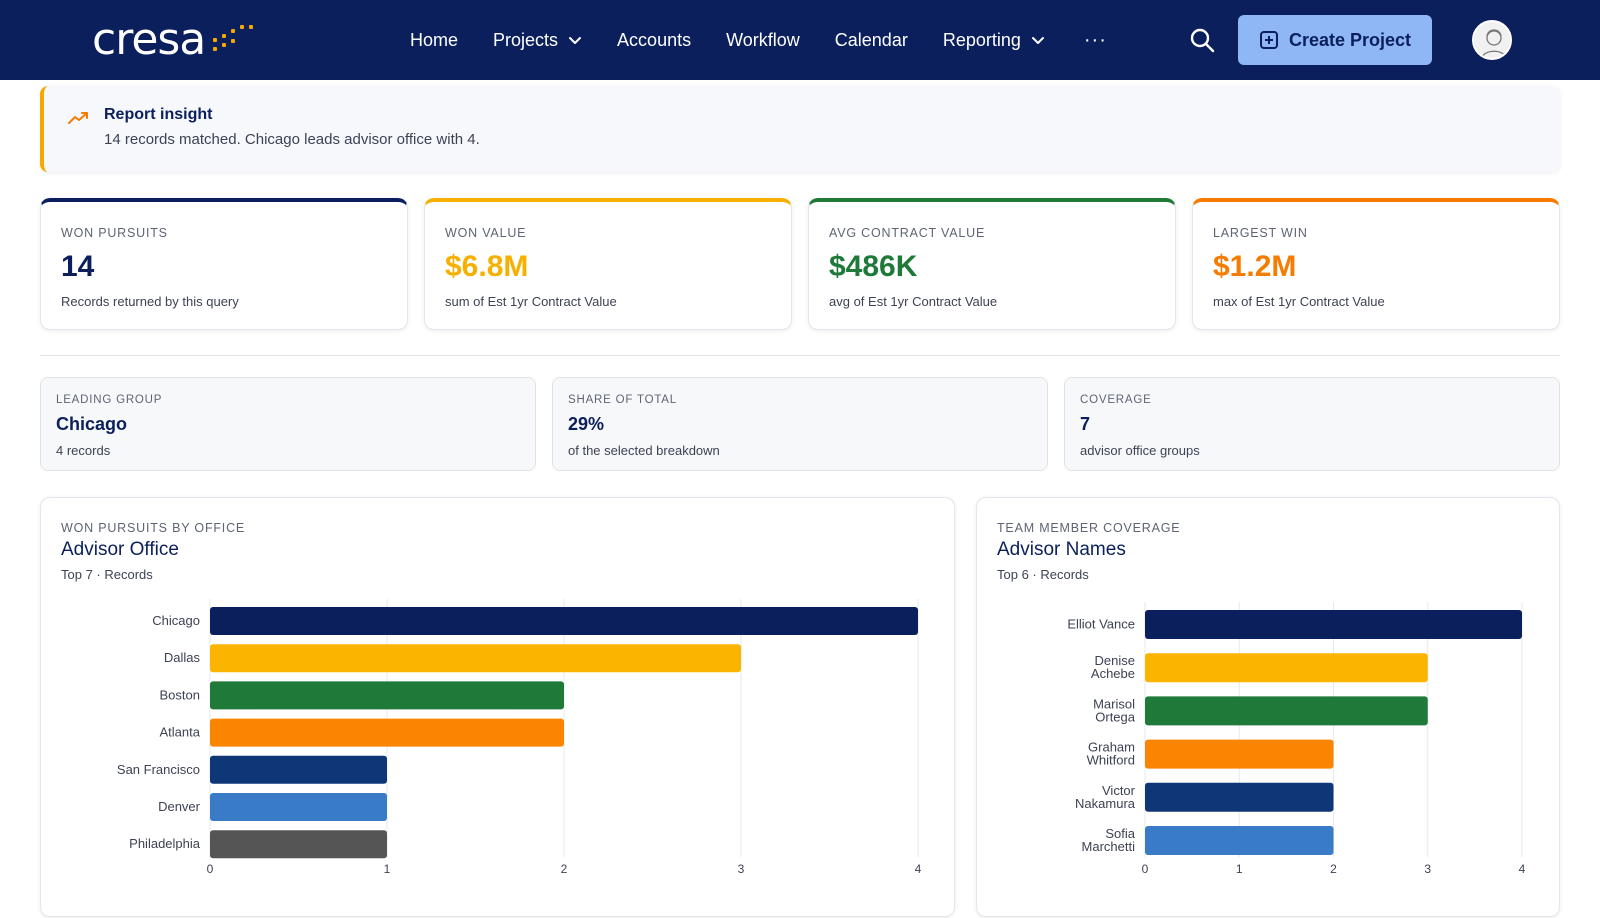  I want to click on summary-label: Share of Total, so click(622, 400).